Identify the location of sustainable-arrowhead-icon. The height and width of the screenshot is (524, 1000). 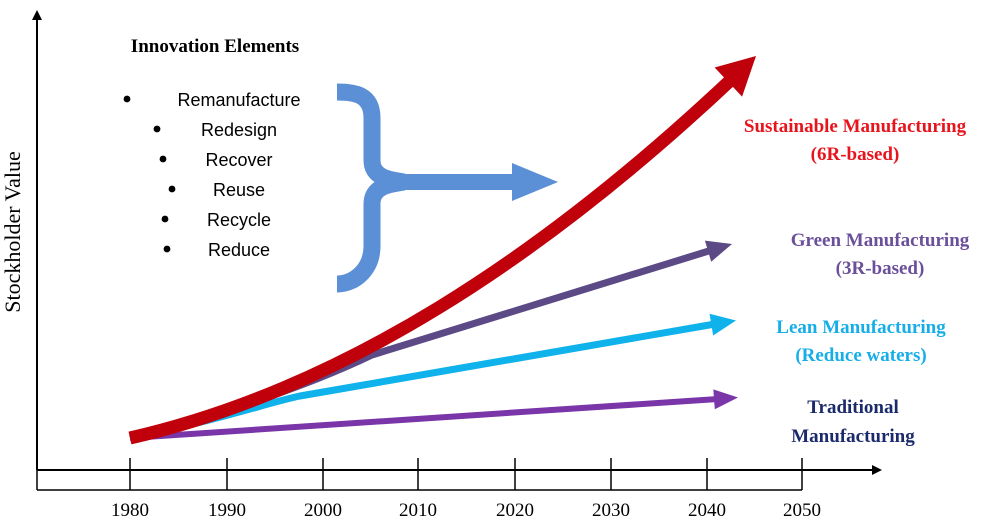
(735, 76).